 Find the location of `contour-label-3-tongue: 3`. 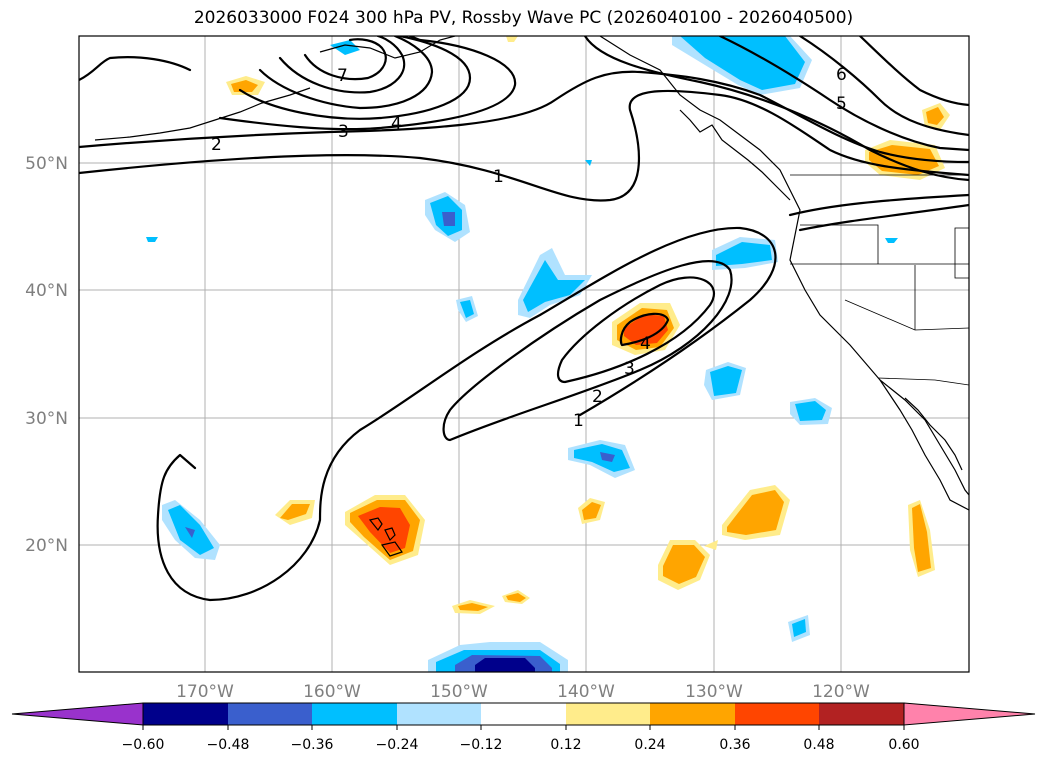

contour-label-3-tongue: 3 is located at coordinates (629, 369).